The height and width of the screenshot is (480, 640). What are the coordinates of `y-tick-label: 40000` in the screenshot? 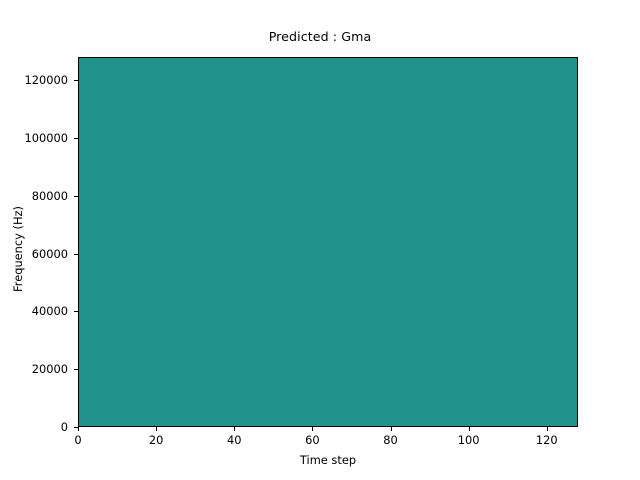 It's located at (49, 311).